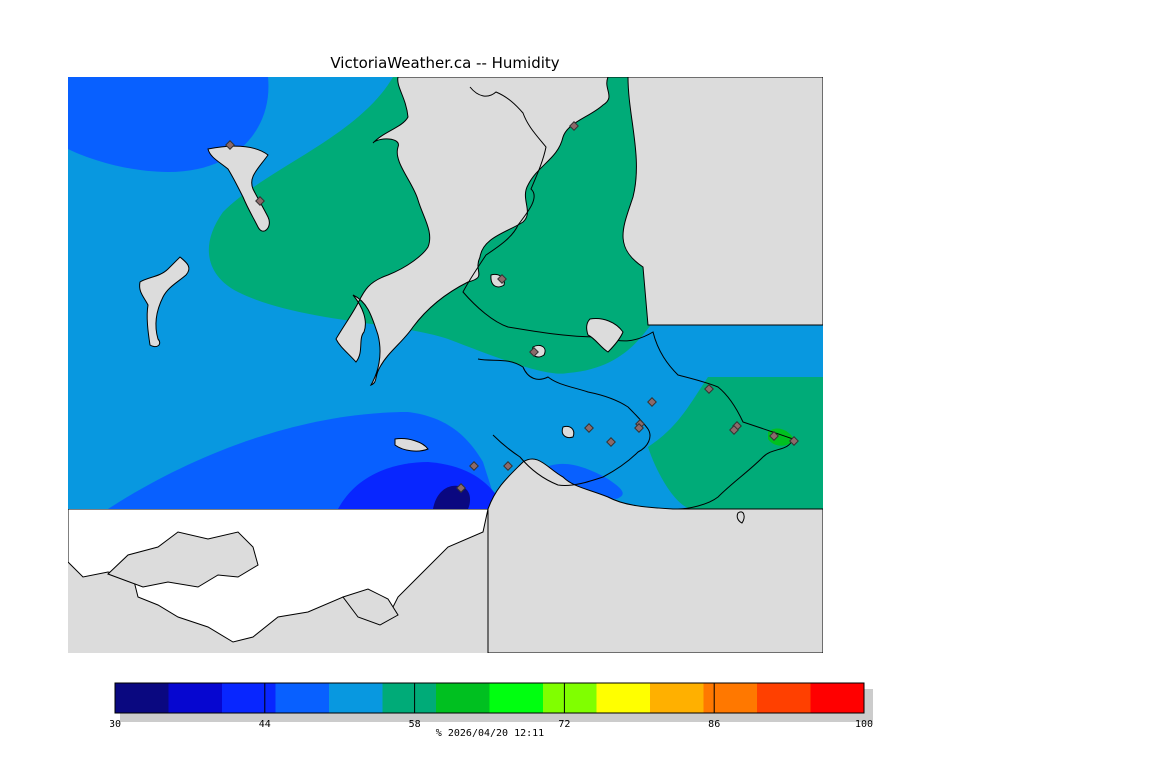  I want to click on legend-tick-label: 44, so click(265, 724).